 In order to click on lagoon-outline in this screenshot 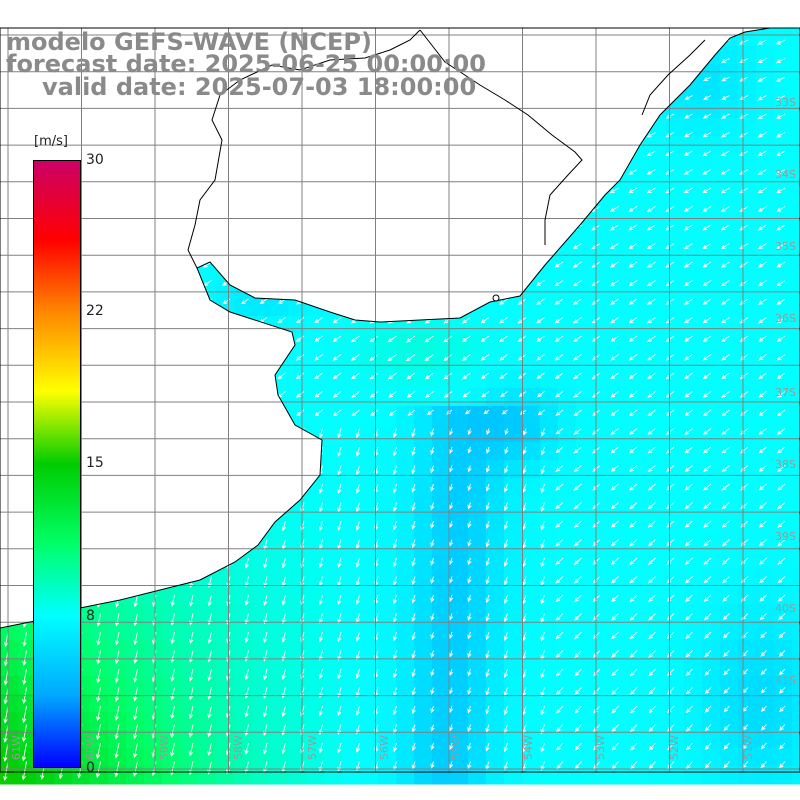, I will do `click(673, 77)`.